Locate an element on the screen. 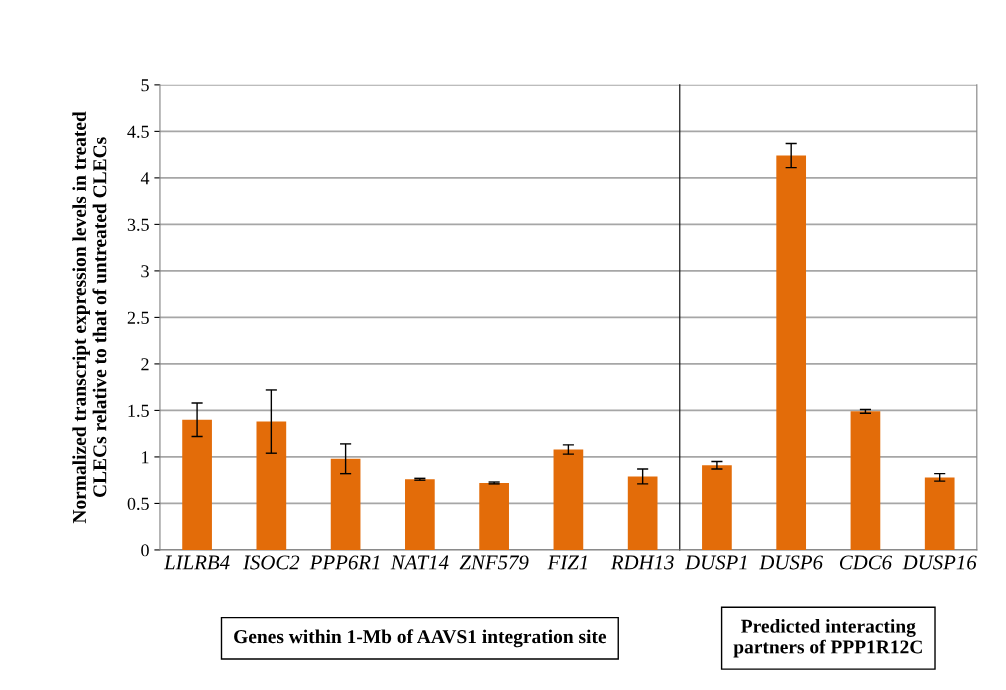  y-tick-label: 0.5 is located at coordinates (138, 503).